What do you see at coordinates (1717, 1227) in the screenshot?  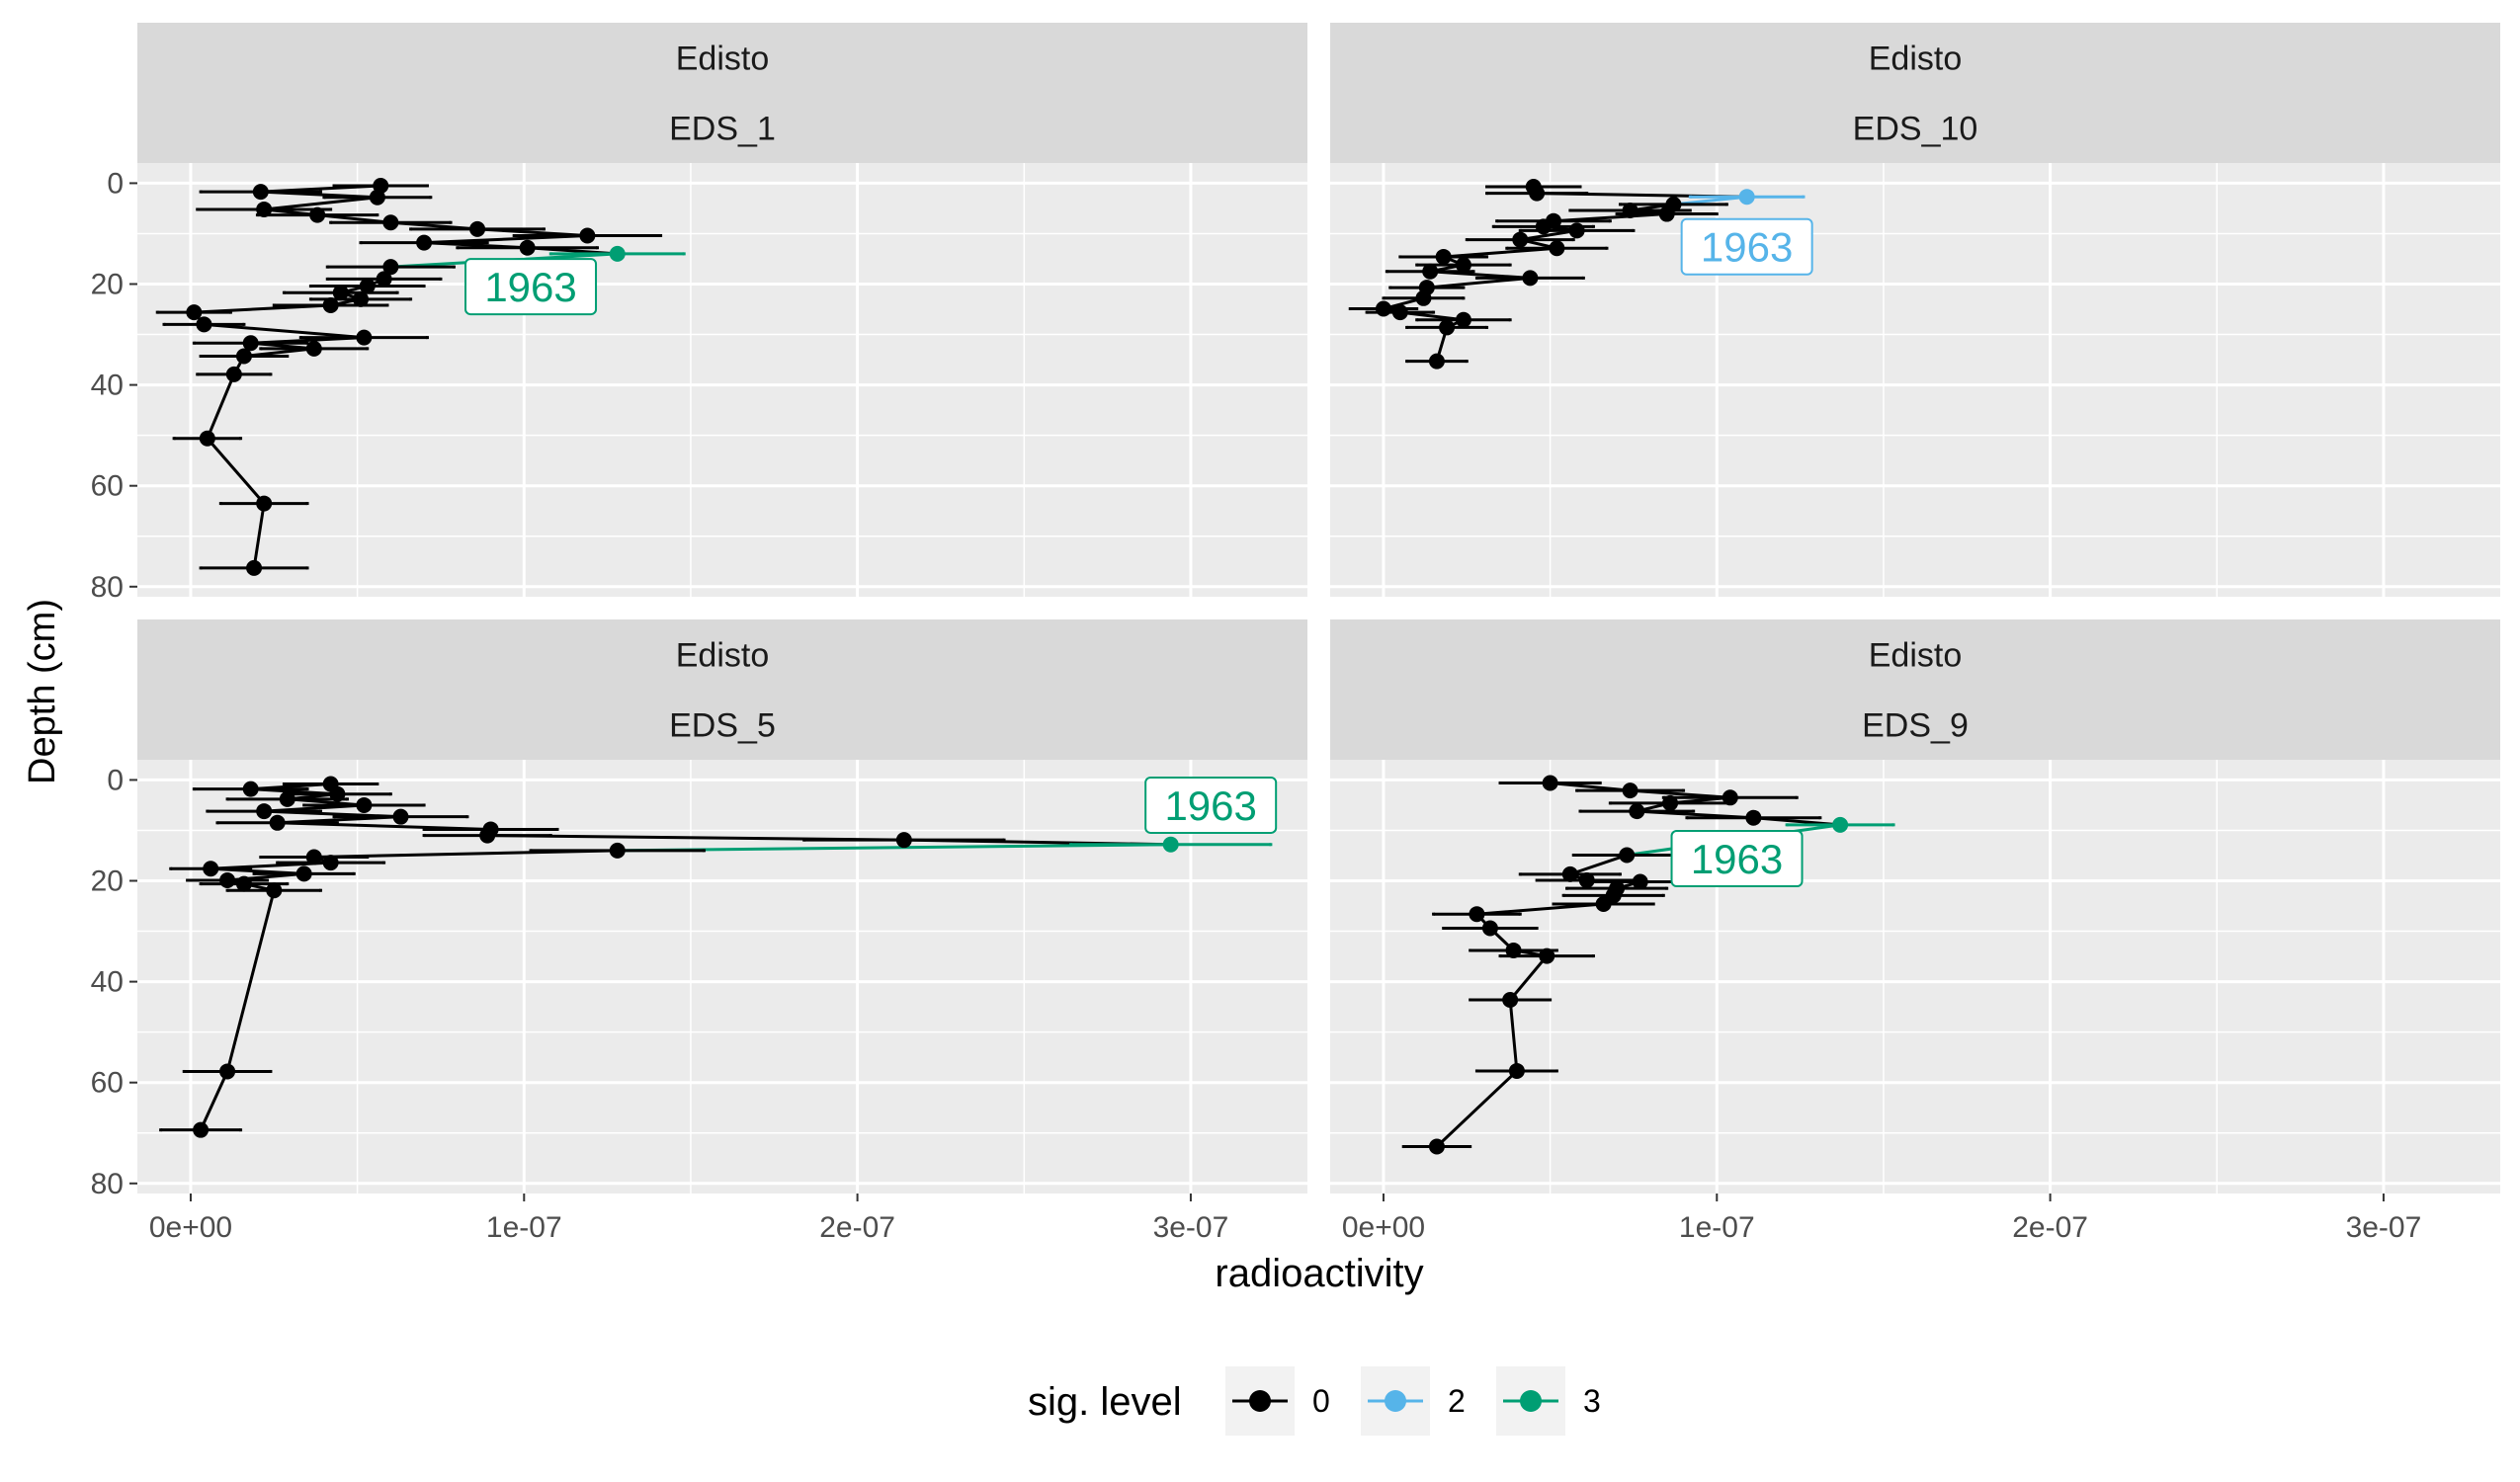 I see `x-tick-label: 1e-07` at bounding box center [1717, 1227].